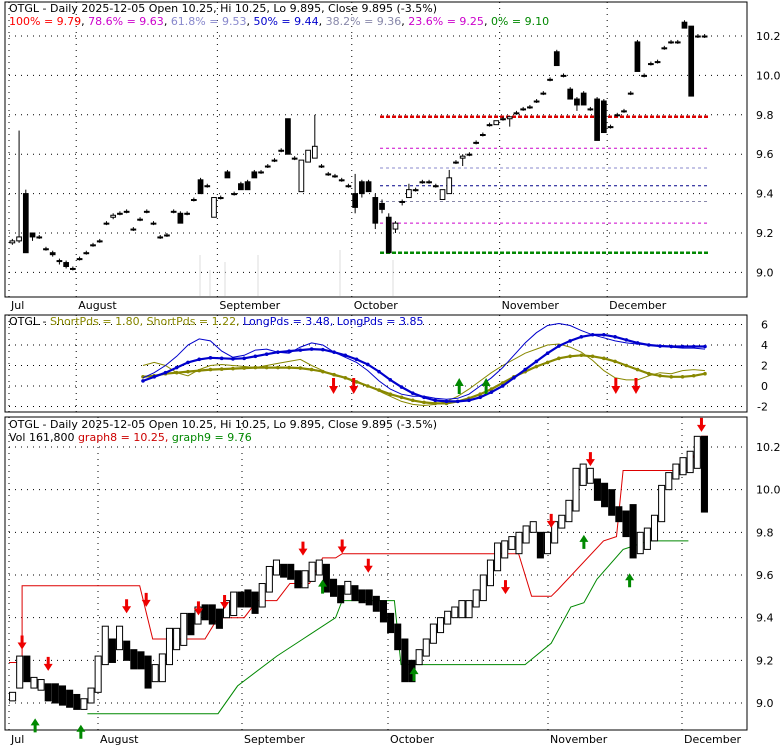 The image size is (780, 745). What do you see at coordinates (762, 407) in the screenshot?
I see `osc-y-tick-label: -2` at bounding box center [762, 407].